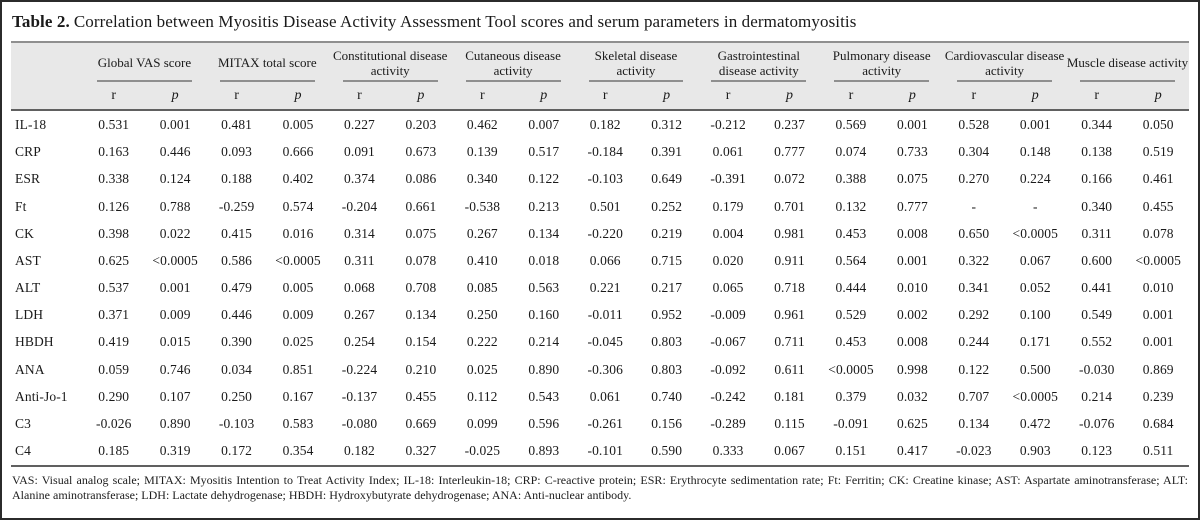 The width and height of the screenshot is (1200, 520). Describe the element at coordinates (544, 260) in the screenshot. I see `cell-p: 0.018` at that location.